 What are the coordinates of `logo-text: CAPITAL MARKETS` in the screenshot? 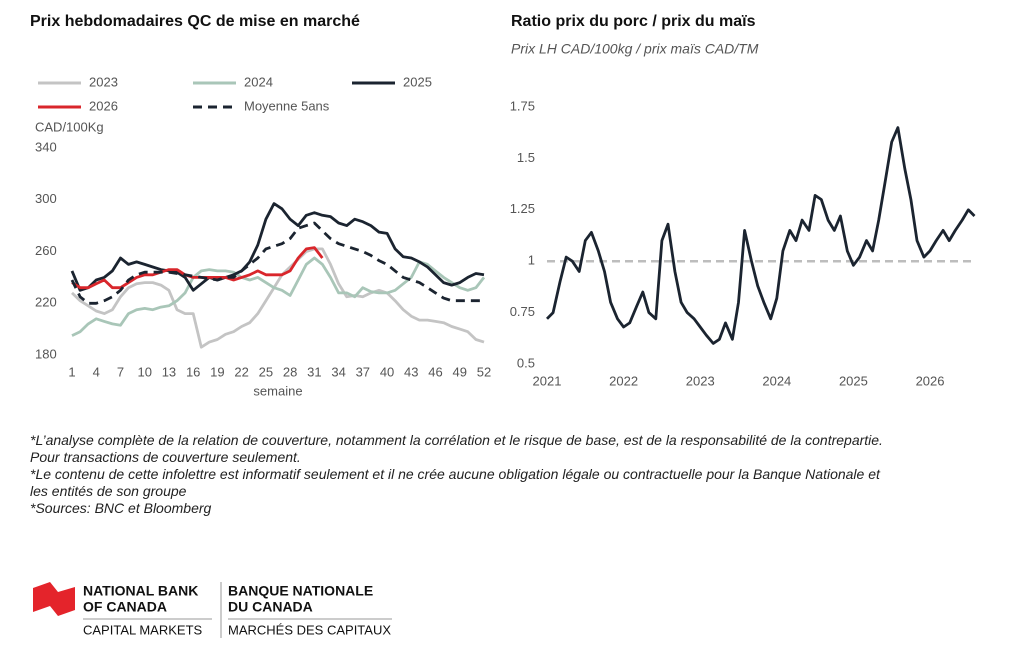 It's located at (143, 629).